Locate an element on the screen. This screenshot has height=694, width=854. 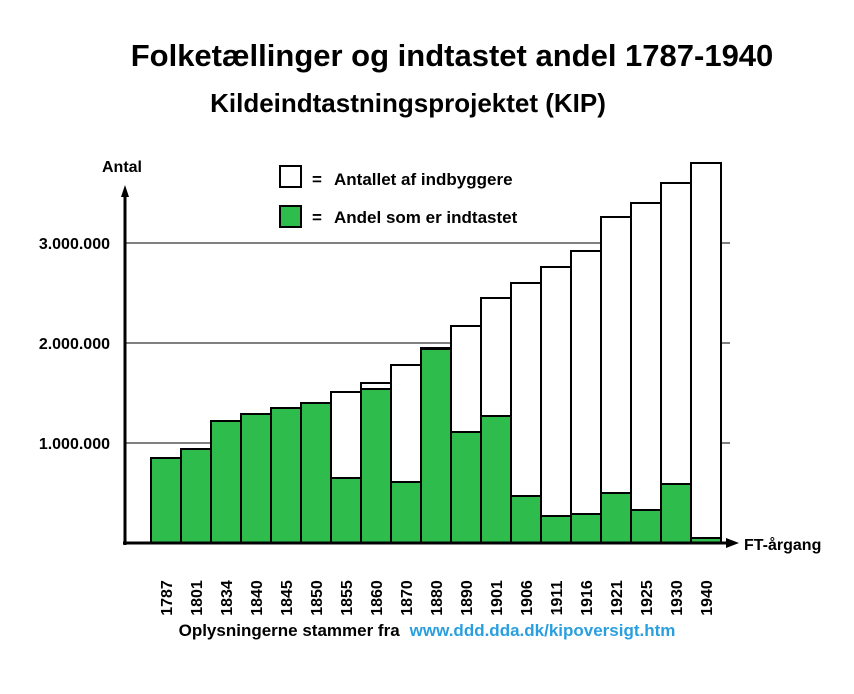
x-tick-label: 1930 is located at coordinates (677, 597).